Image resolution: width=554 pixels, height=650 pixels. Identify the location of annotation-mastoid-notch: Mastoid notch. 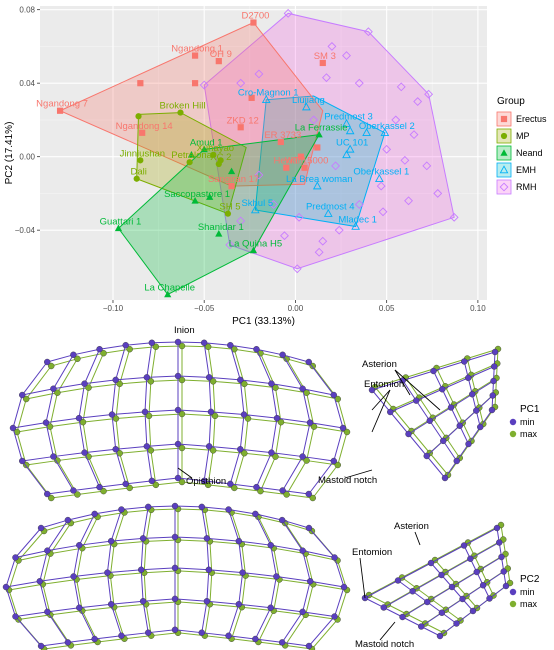
(347, 480).